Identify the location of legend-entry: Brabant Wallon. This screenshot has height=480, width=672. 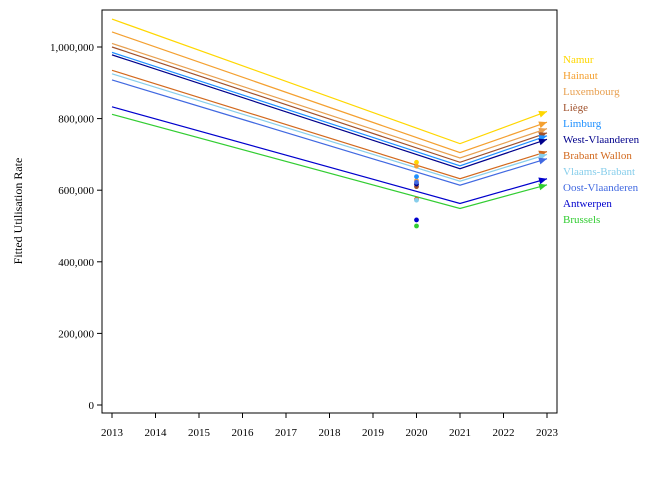
(597, 156).